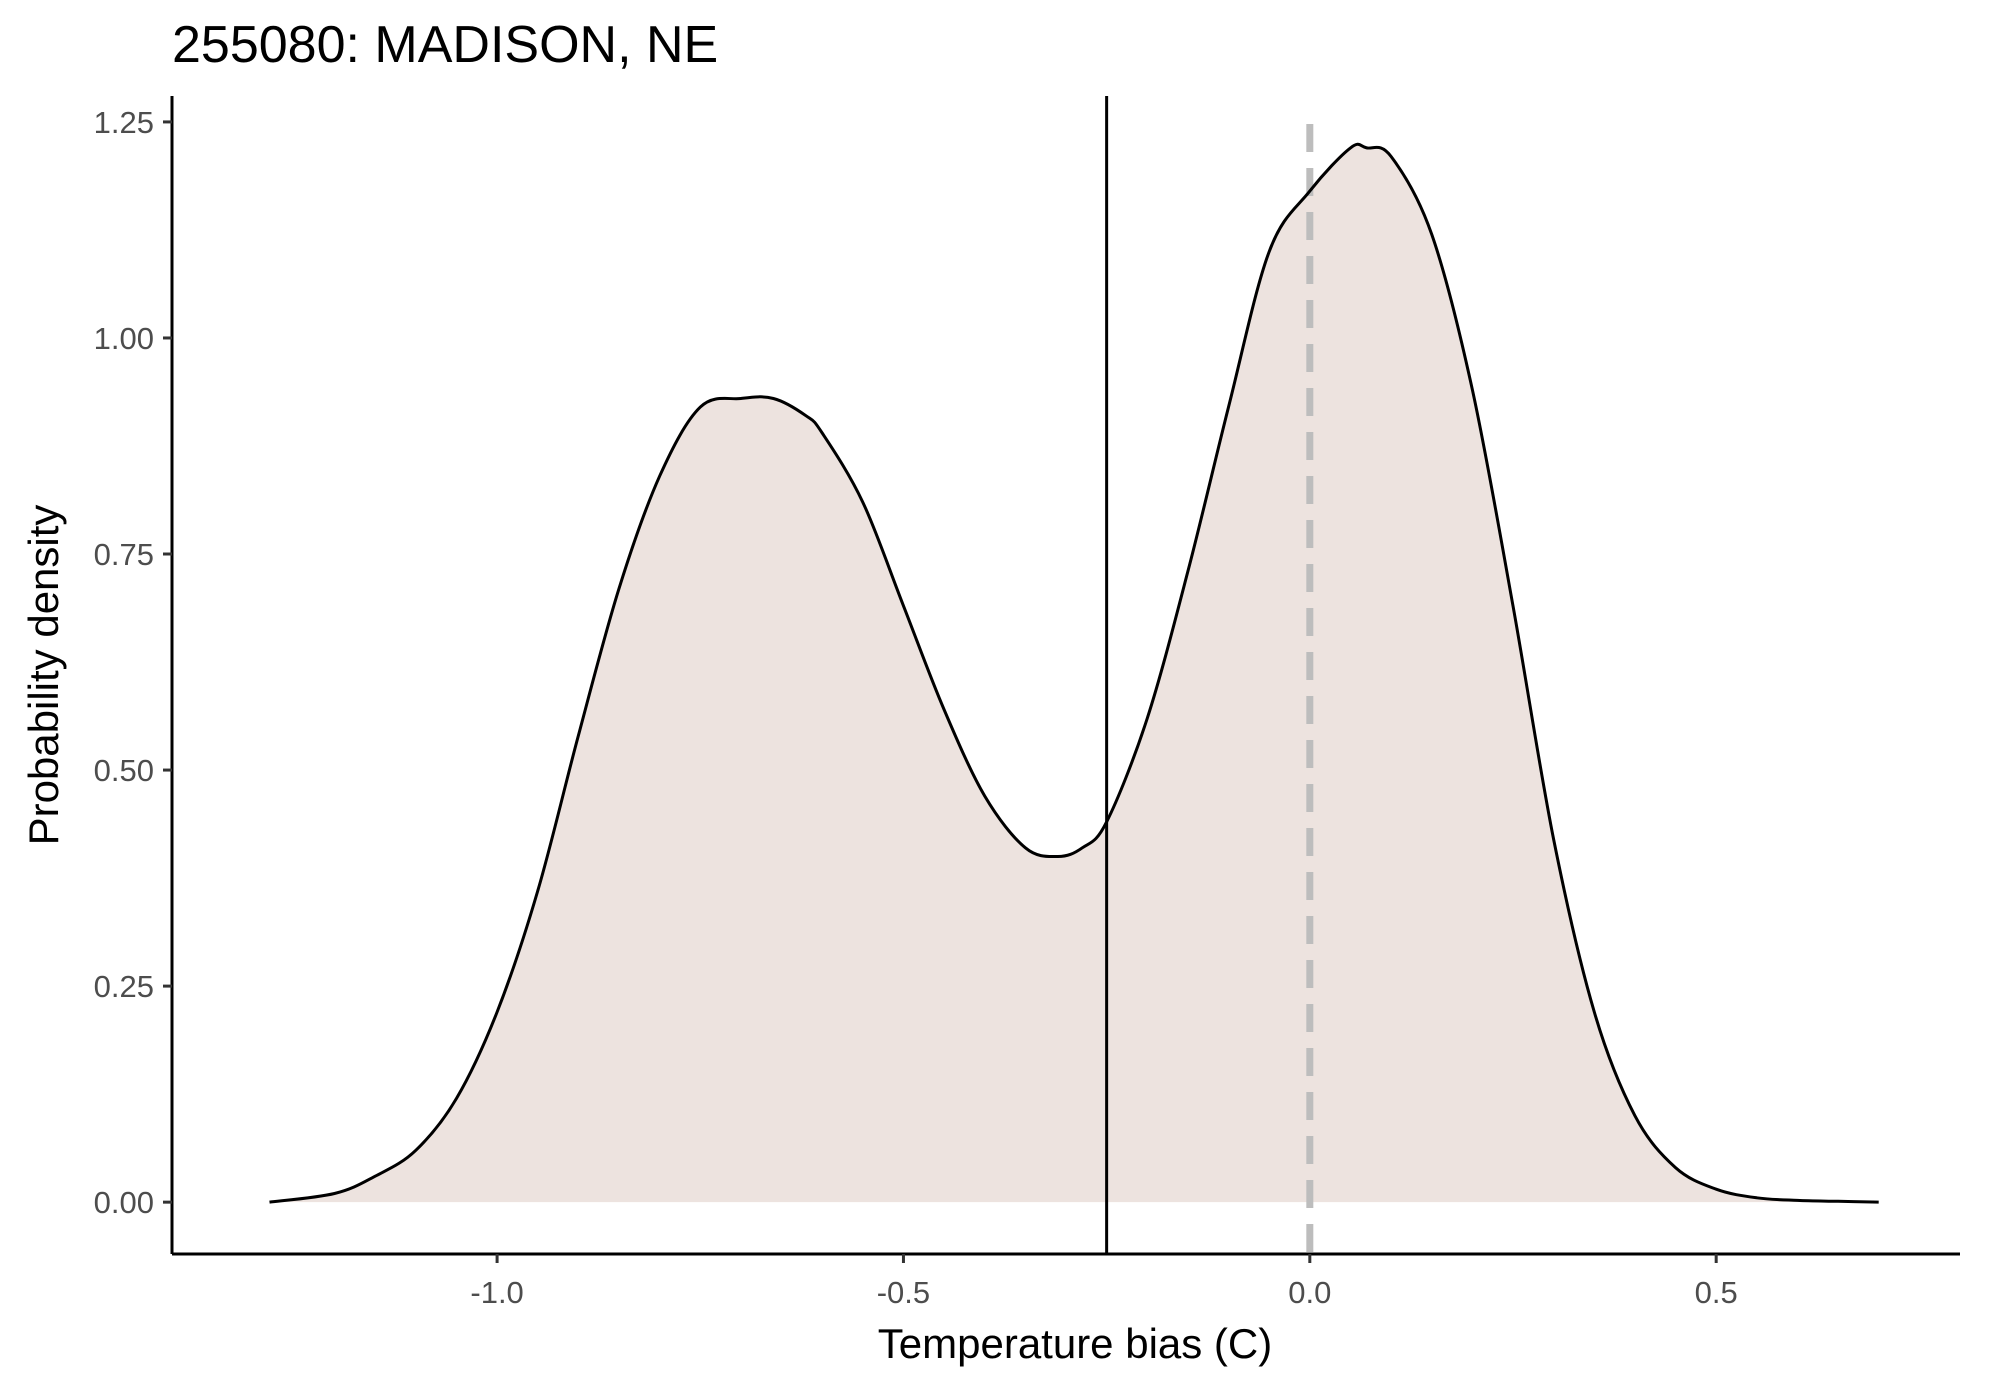 Image resolution: width=1990 pixels, height=1384 pixels. Describe the element at coordinates (1309, 1292) in the screenshot. I see `x-tick-label: 0.0` at that location.